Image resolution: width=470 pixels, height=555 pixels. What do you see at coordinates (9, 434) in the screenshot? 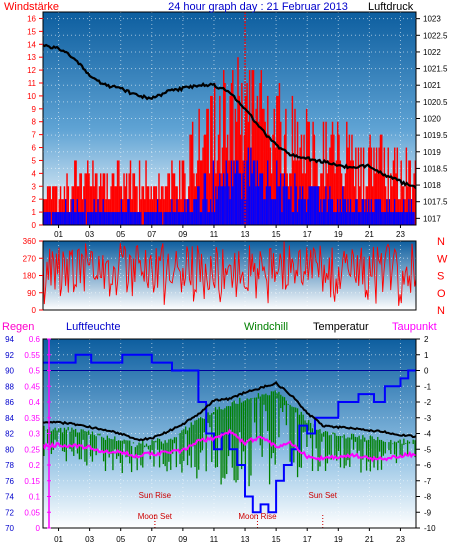
I see `humidity-tick-label: 82` at bounding box center [9, 434].